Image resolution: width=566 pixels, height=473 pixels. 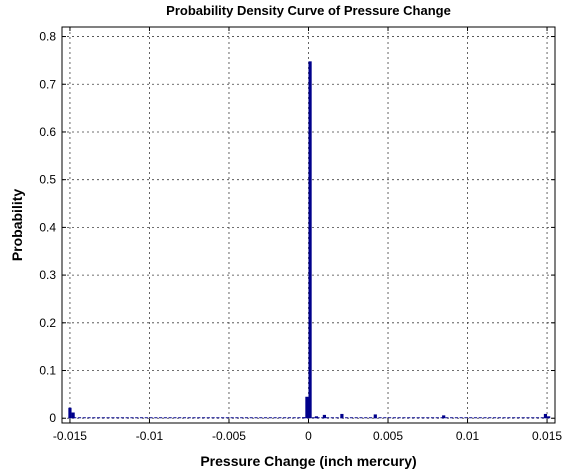 What do you see at coordinates (47, 323) in the screenshot?
I see `y-tick-label: 0.2` at bounding box center [47, 323].